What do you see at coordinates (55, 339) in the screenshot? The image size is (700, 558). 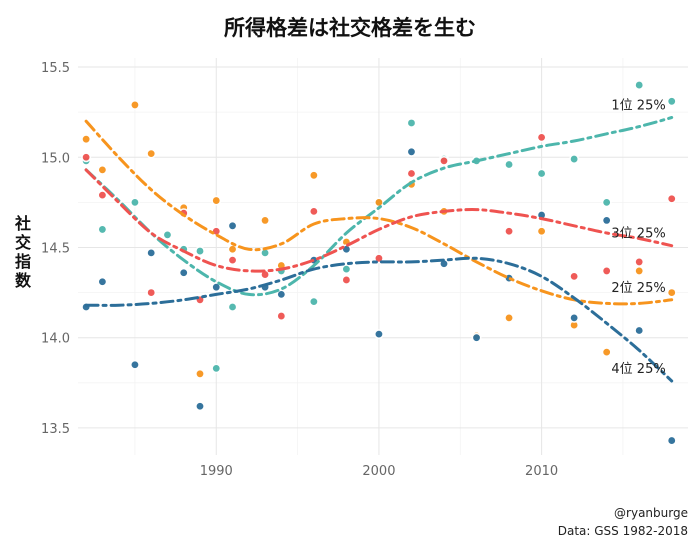 I see `y-tick-label: 14.0` at bounding box center [55, 339].